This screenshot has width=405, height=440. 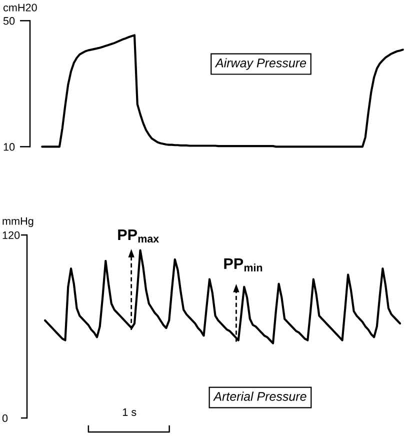 What do you see at coordinates (138, 236) in the screenshot?
I see `annotation: PP$_{max}$` at bounding box center [138, 236].